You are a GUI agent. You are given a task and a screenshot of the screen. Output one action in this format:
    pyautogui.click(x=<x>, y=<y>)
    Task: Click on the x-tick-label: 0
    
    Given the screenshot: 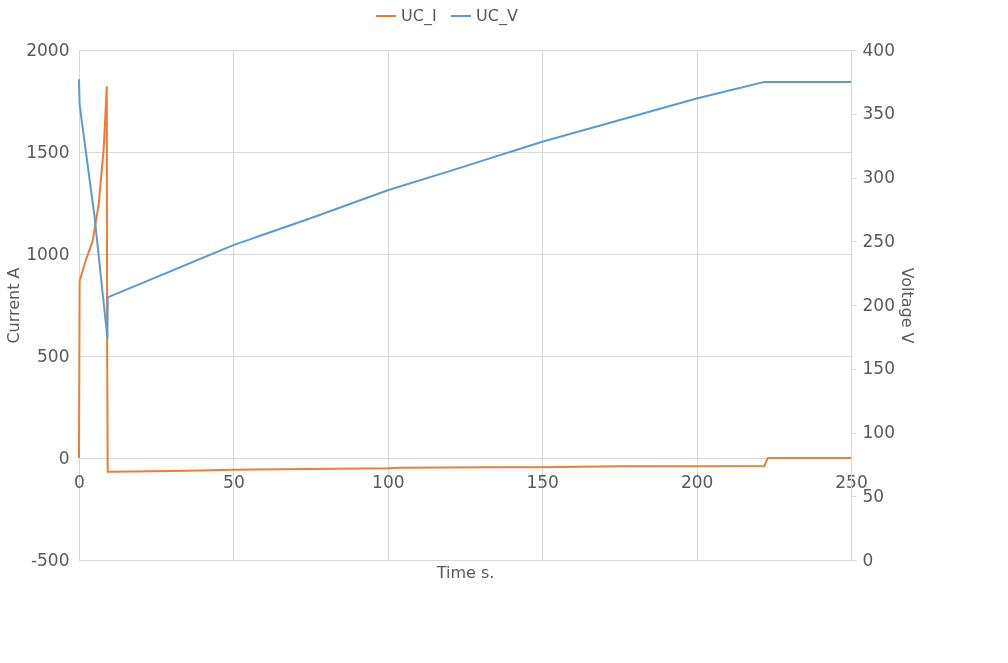 What is the action you would take?
    pyautogui.click(x=79, y=481)
    